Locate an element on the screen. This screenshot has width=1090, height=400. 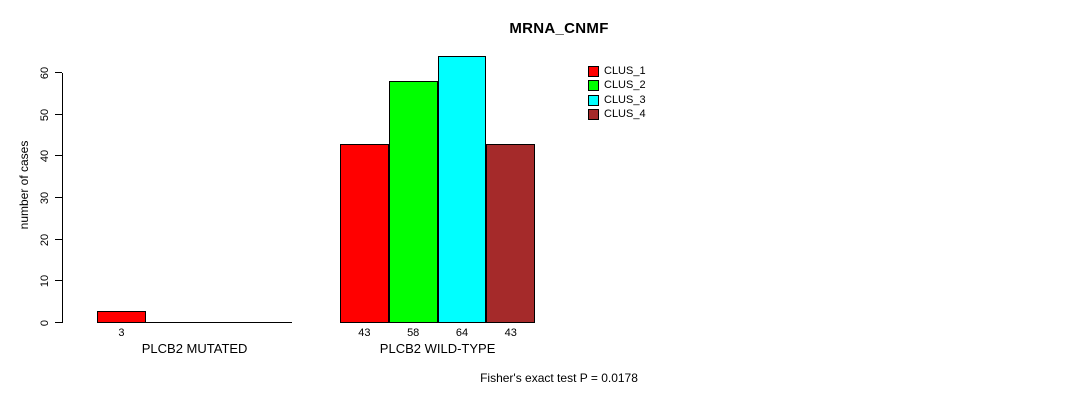
legend-item-clus_1: CLUS_1 is located at coordinates (617, 72).